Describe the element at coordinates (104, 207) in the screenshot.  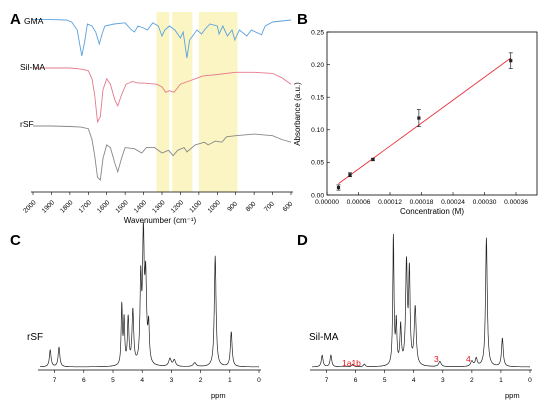
I see `x-tick-label: 1600` at that location.